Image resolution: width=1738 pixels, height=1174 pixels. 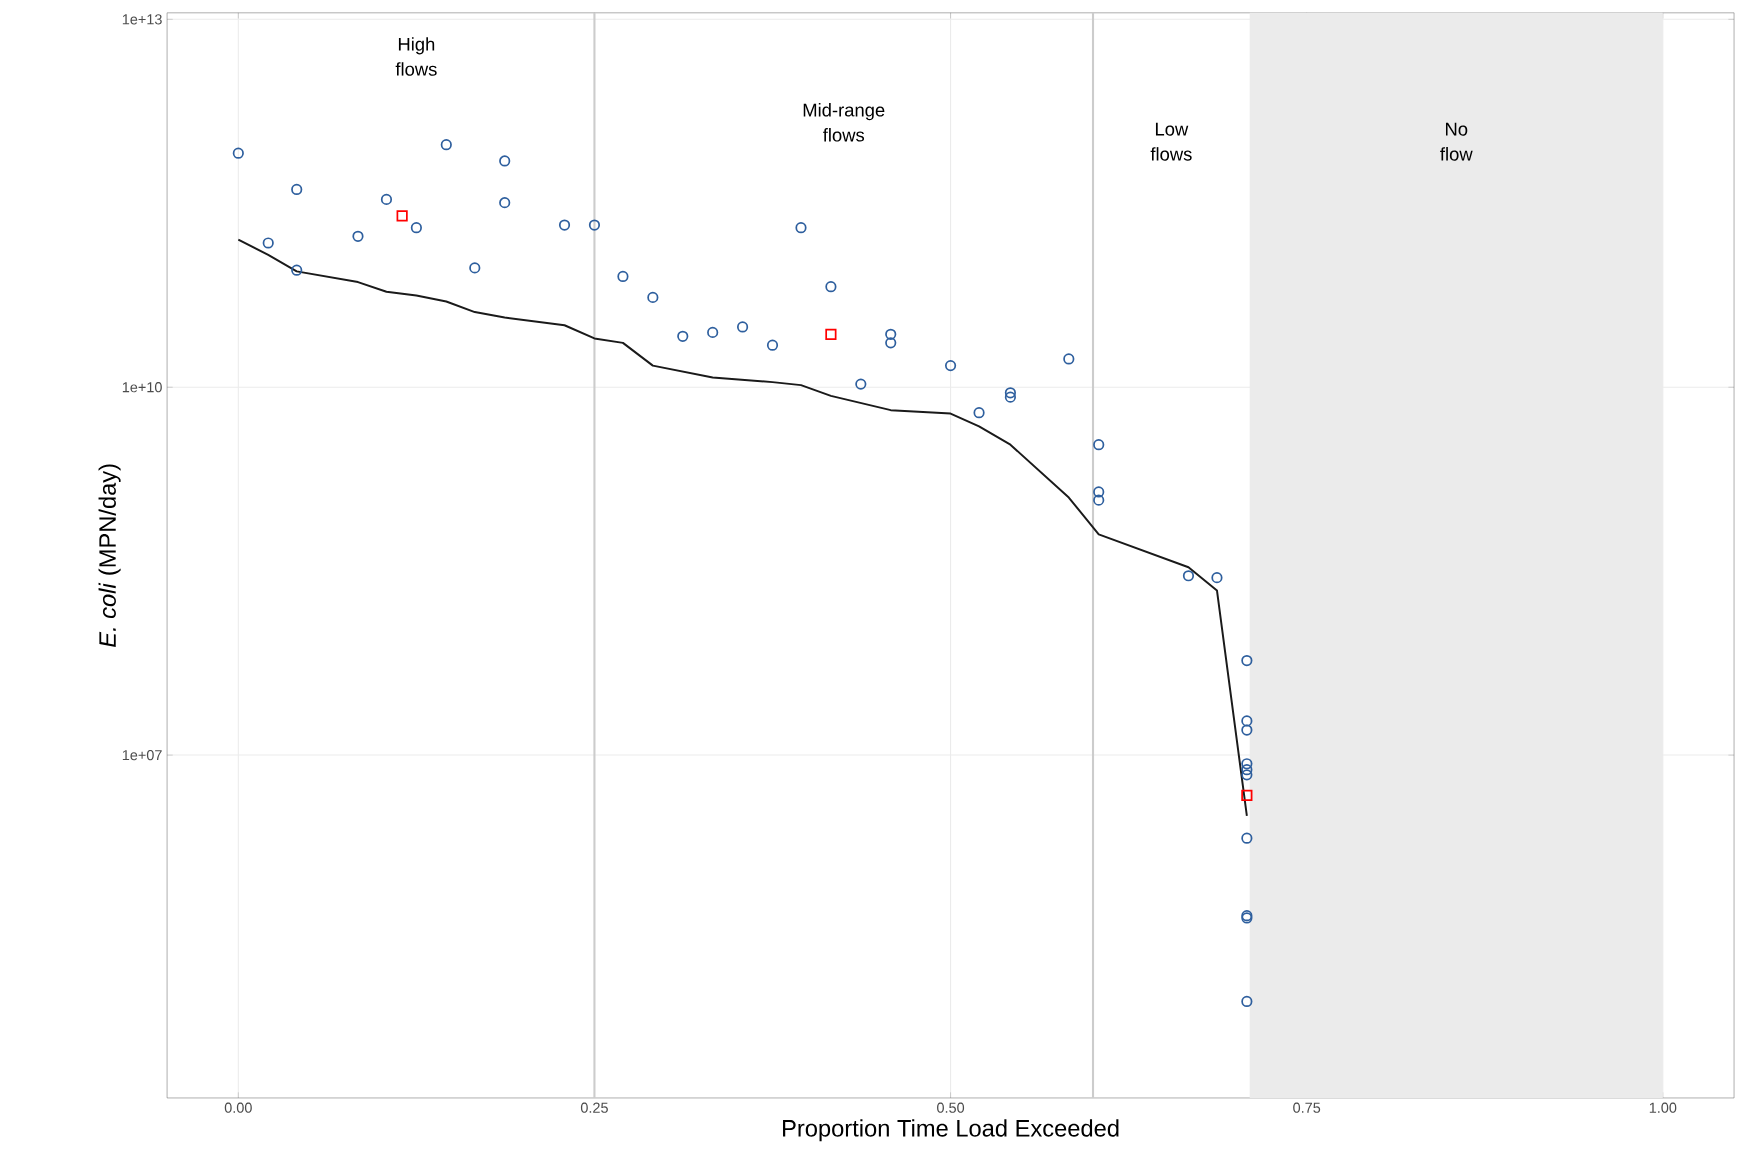 What do you see at coordinates (238, 1107) in the screenshot?
I see `x-tick-label: 0.00` at bounding box center [238, 1107].